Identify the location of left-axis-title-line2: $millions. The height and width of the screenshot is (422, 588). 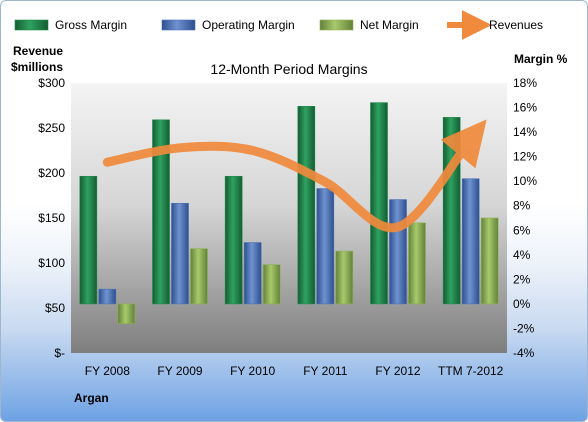
(37, 67).